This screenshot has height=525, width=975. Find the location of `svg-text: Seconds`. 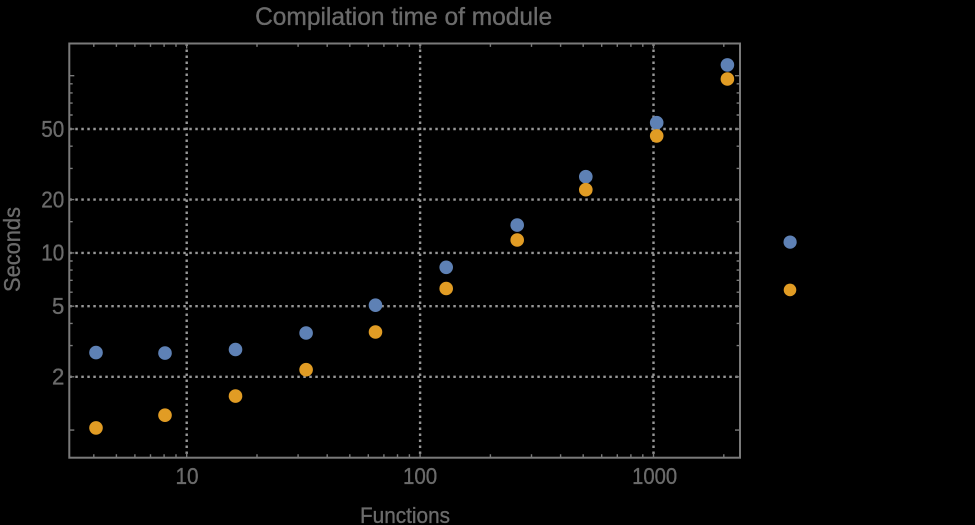

svg-text: Seconds is located at coordinates (12, 249).